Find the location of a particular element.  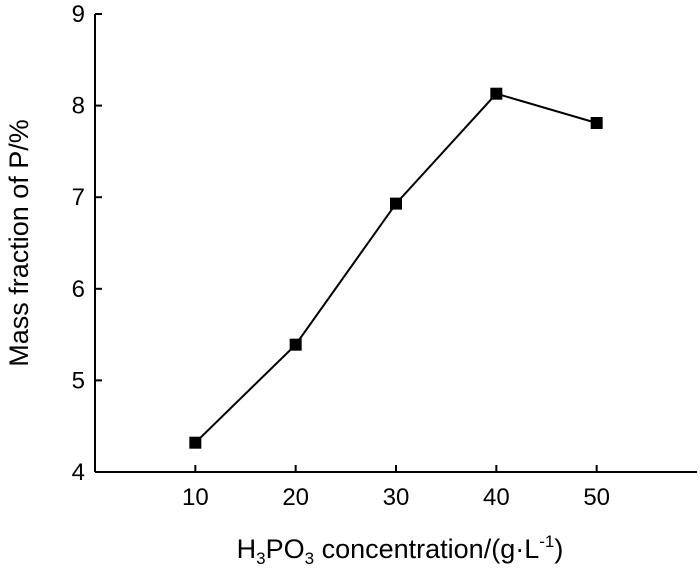

x-axis-title: H3PO3 concentration/(g·L-1) is located at coordinates (400, 550).